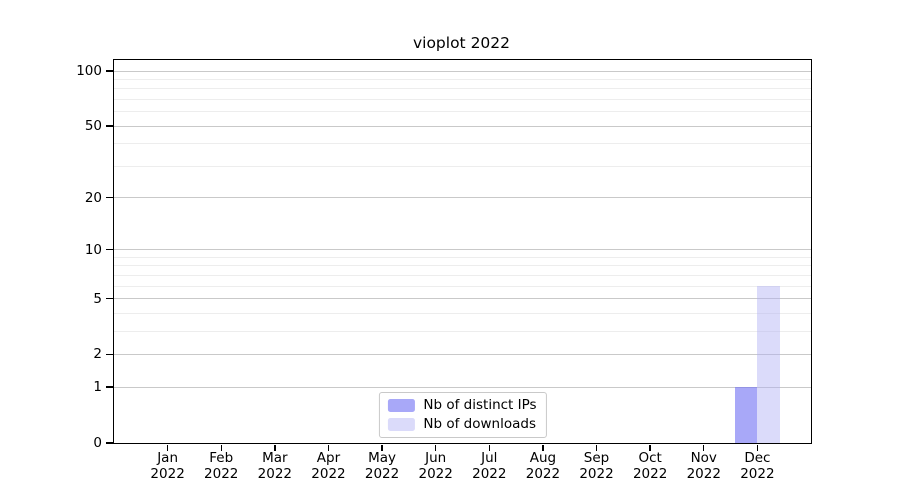 This screenshot has width=900, height=500. What do you see at coordinates (479, 424) in the screenshot?
I see `legend-label-downloads: Nb of downloads` at bounding box center [479, 424].